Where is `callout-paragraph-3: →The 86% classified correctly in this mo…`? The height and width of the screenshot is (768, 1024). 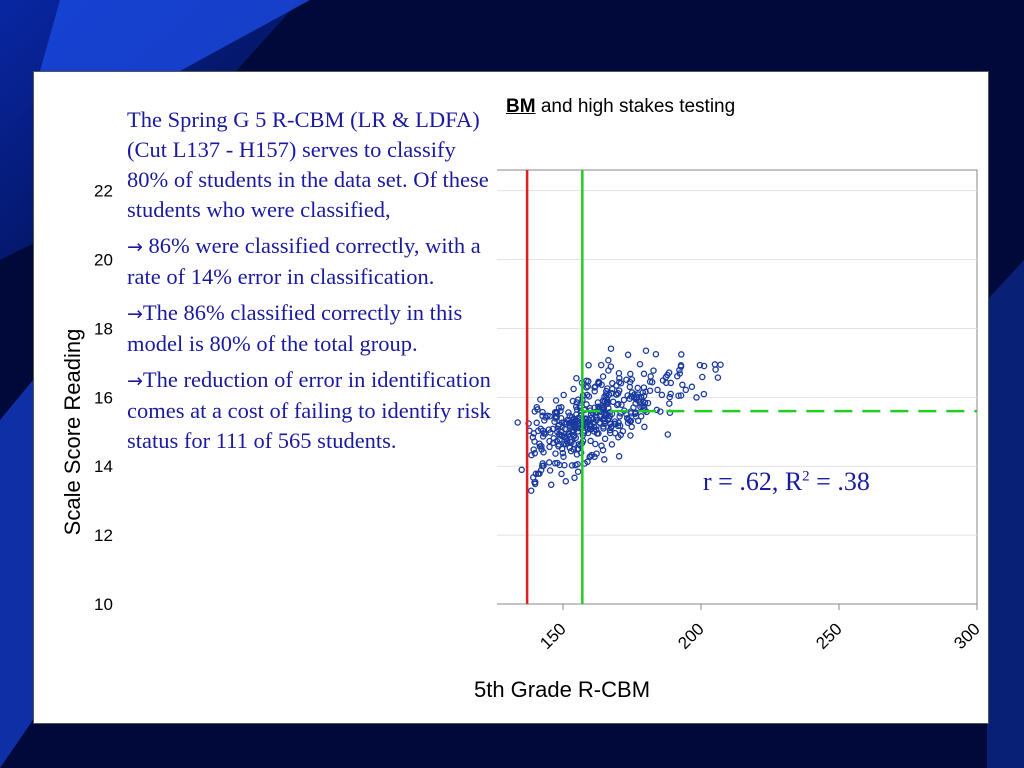
callout-paragraph-3: →The 86% classified correctly in this mo… is located at coordinates (295, 328).